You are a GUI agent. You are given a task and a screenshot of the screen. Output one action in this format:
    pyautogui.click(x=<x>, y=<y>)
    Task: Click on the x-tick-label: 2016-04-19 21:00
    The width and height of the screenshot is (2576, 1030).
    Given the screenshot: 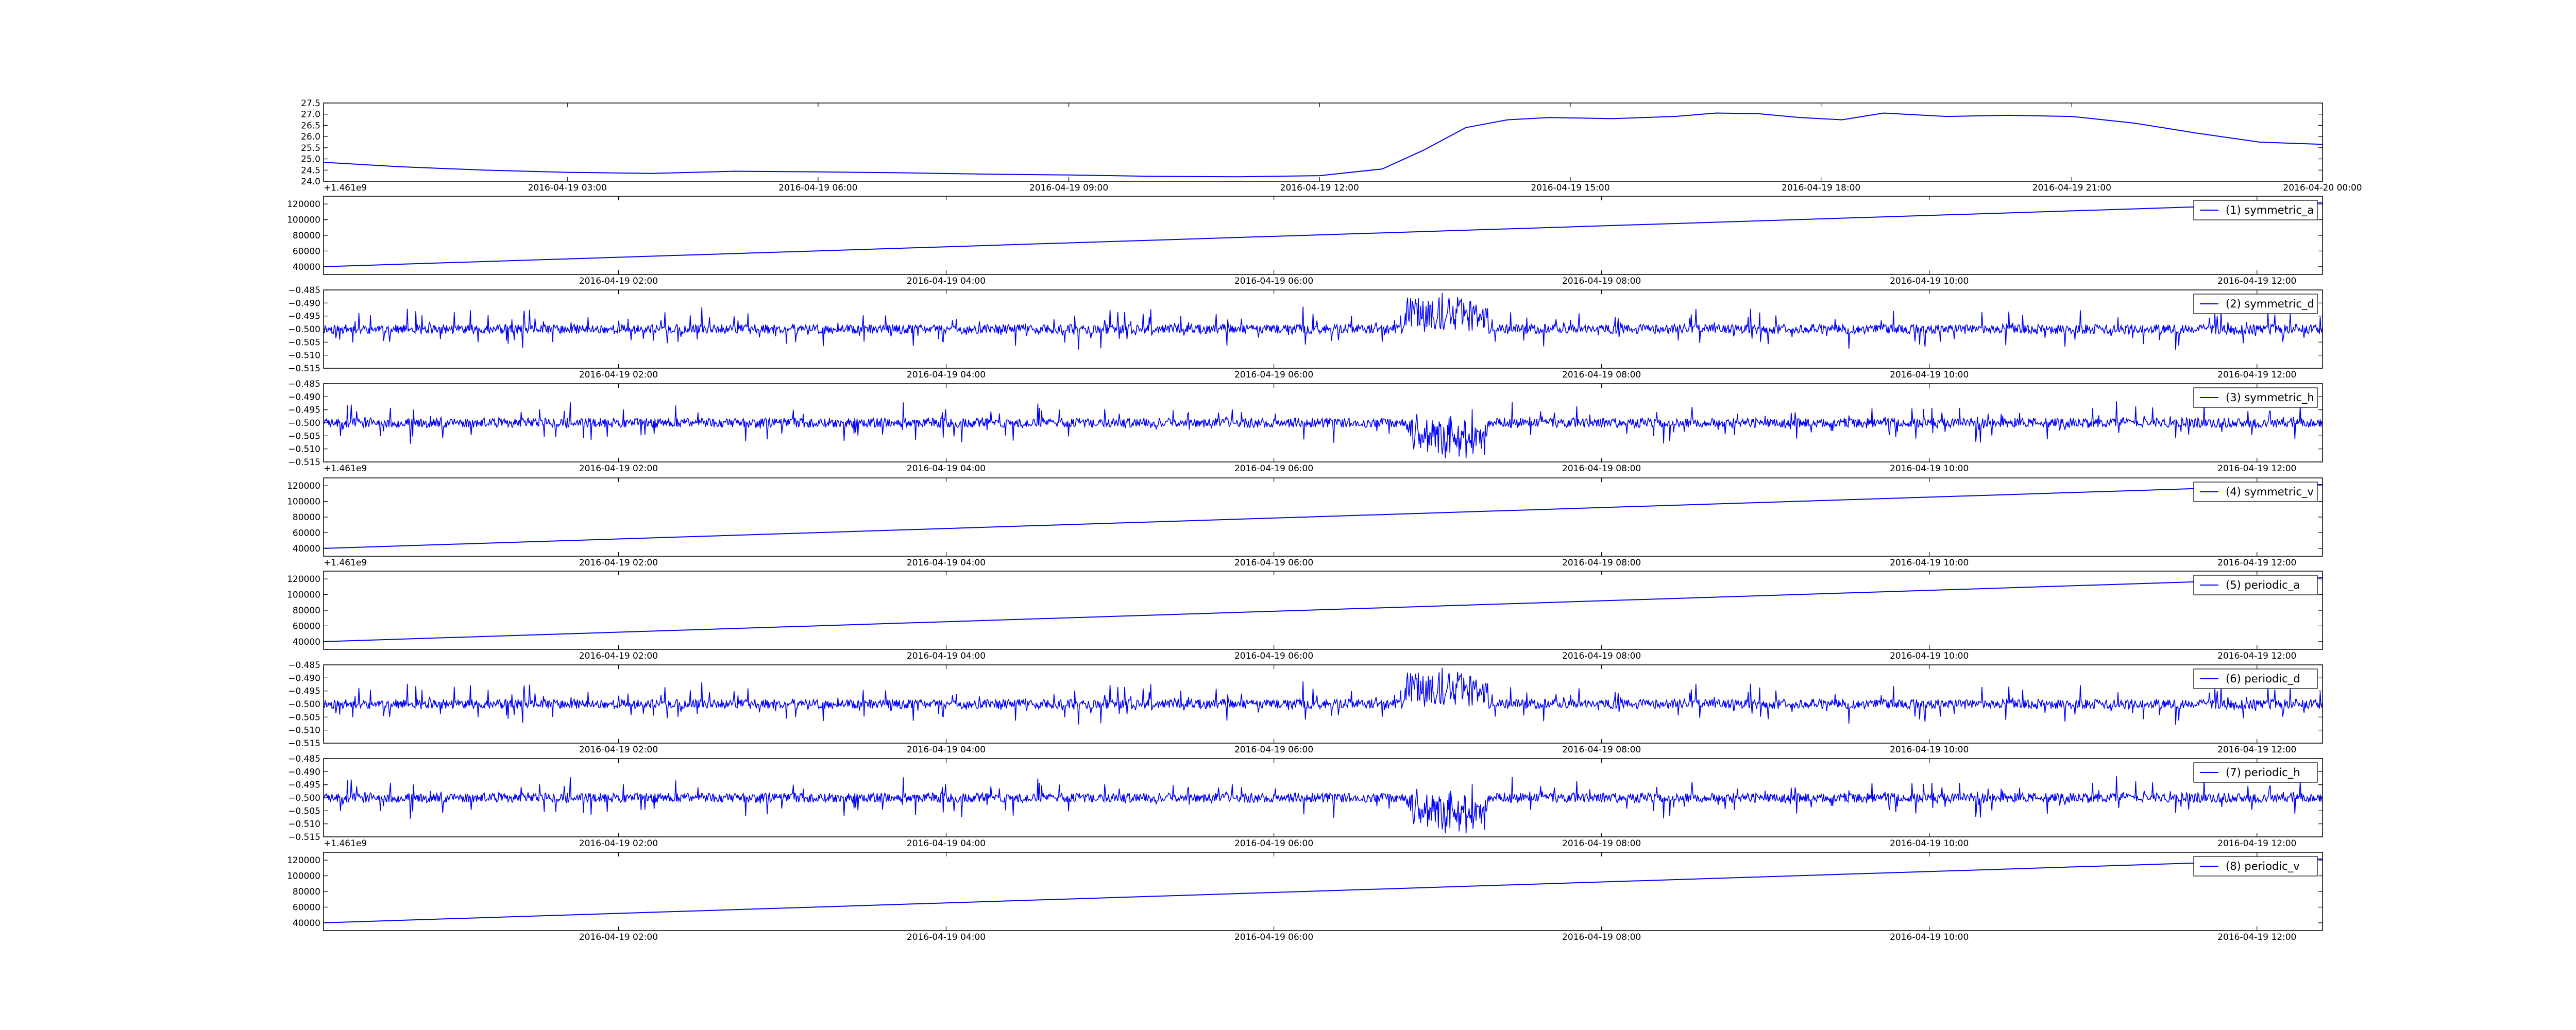 What is the action you would take?
    pyautogui.click(x=2071, y=188)
    